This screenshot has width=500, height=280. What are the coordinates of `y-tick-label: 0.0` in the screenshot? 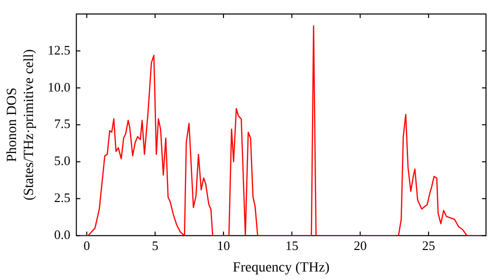 It's located at (62, 234).